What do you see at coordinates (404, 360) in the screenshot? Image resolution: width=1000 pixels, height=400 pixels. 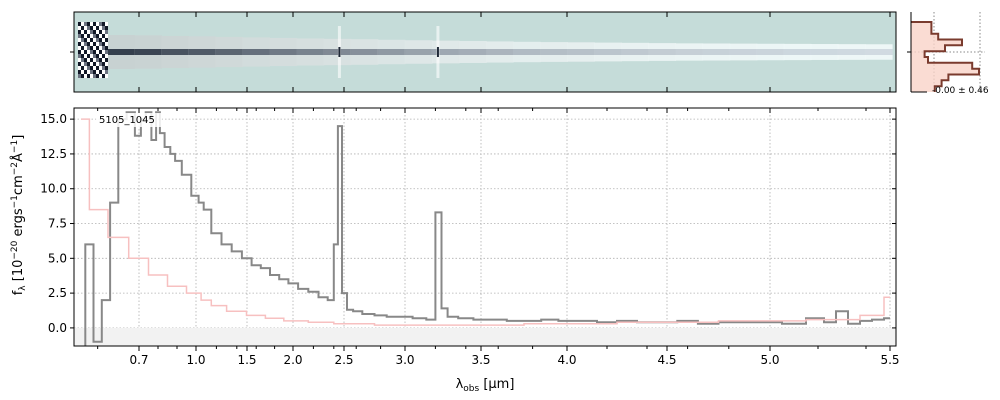 I see `x-tick-label: 3.0` at bounding box center [404, 360].